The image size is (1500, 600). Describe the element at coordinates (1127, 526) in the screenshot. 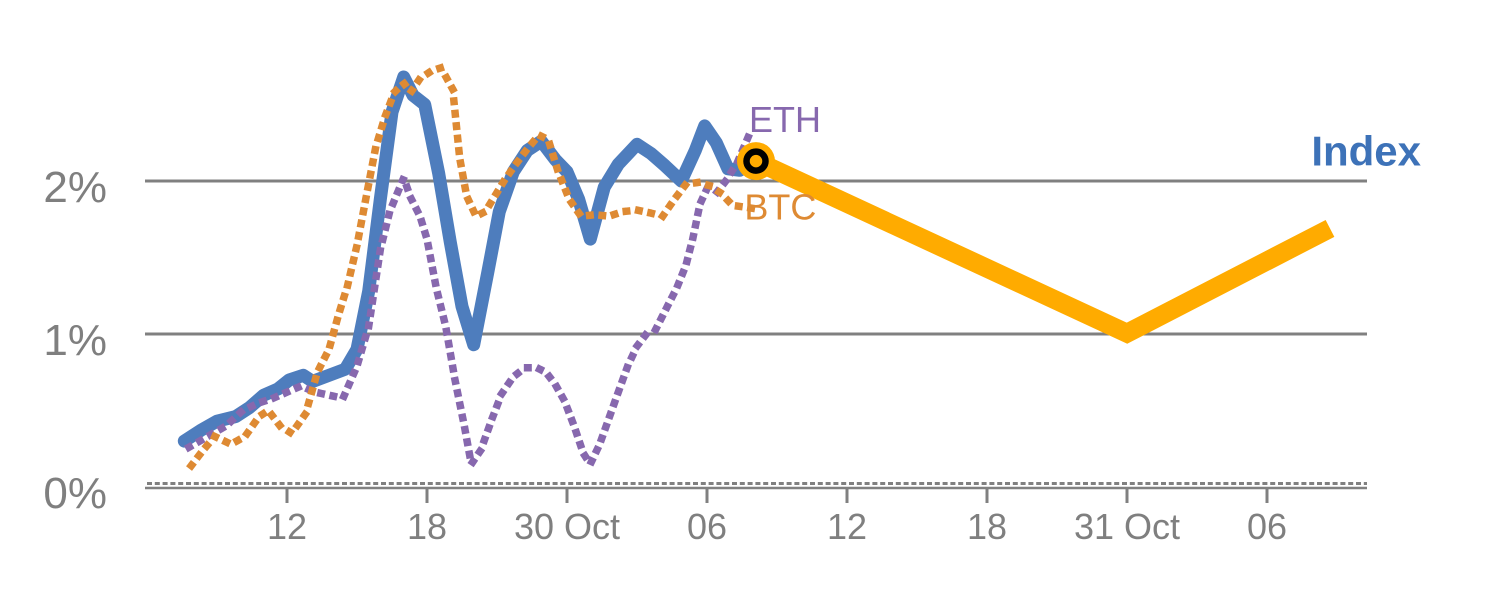

I see `x-tick-label: 31 Oct` at that location.